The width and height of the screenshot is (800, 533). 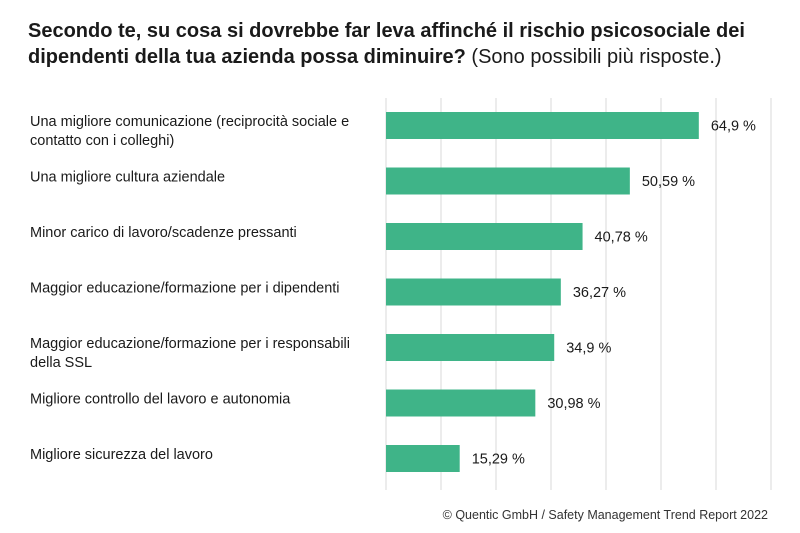 What do you see at coordinates (733, 127) in the screenshot?
I see `value-label: 64,9 %` at bounding box center [733, 127].